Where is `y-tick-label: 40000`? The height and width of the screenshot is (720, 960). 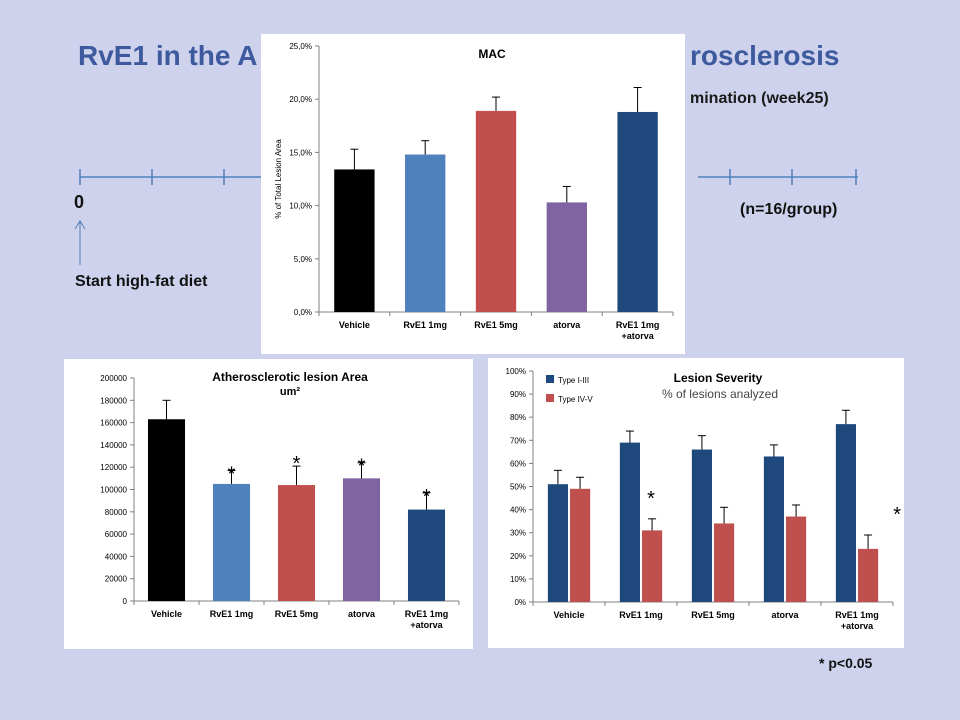 y-tick-label: 40000 is located at coordinates (116, 556).